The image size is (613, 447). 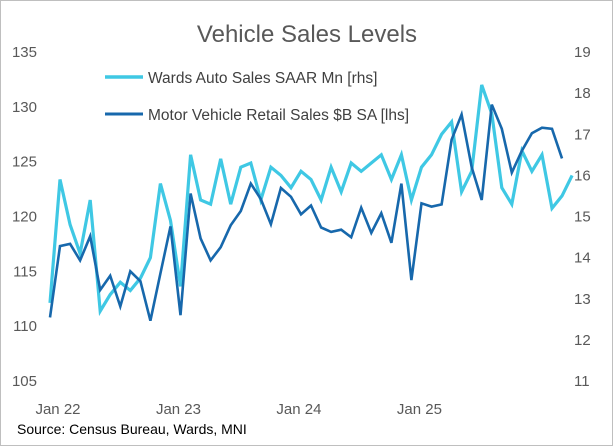 What do you see at coordinates (582, 340) in the screenshot?
I see `right-tick-label: 12` at bounding box center [582, 340].